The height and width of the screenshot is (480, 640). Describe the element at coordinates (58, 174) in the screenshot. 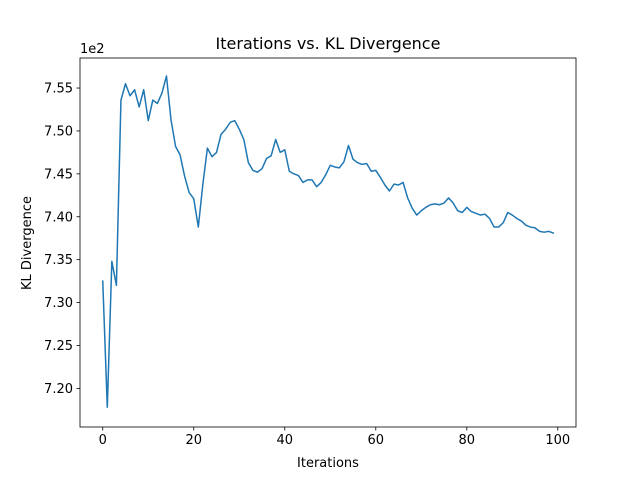

I see `y-tick-label: 7.45` at that location.